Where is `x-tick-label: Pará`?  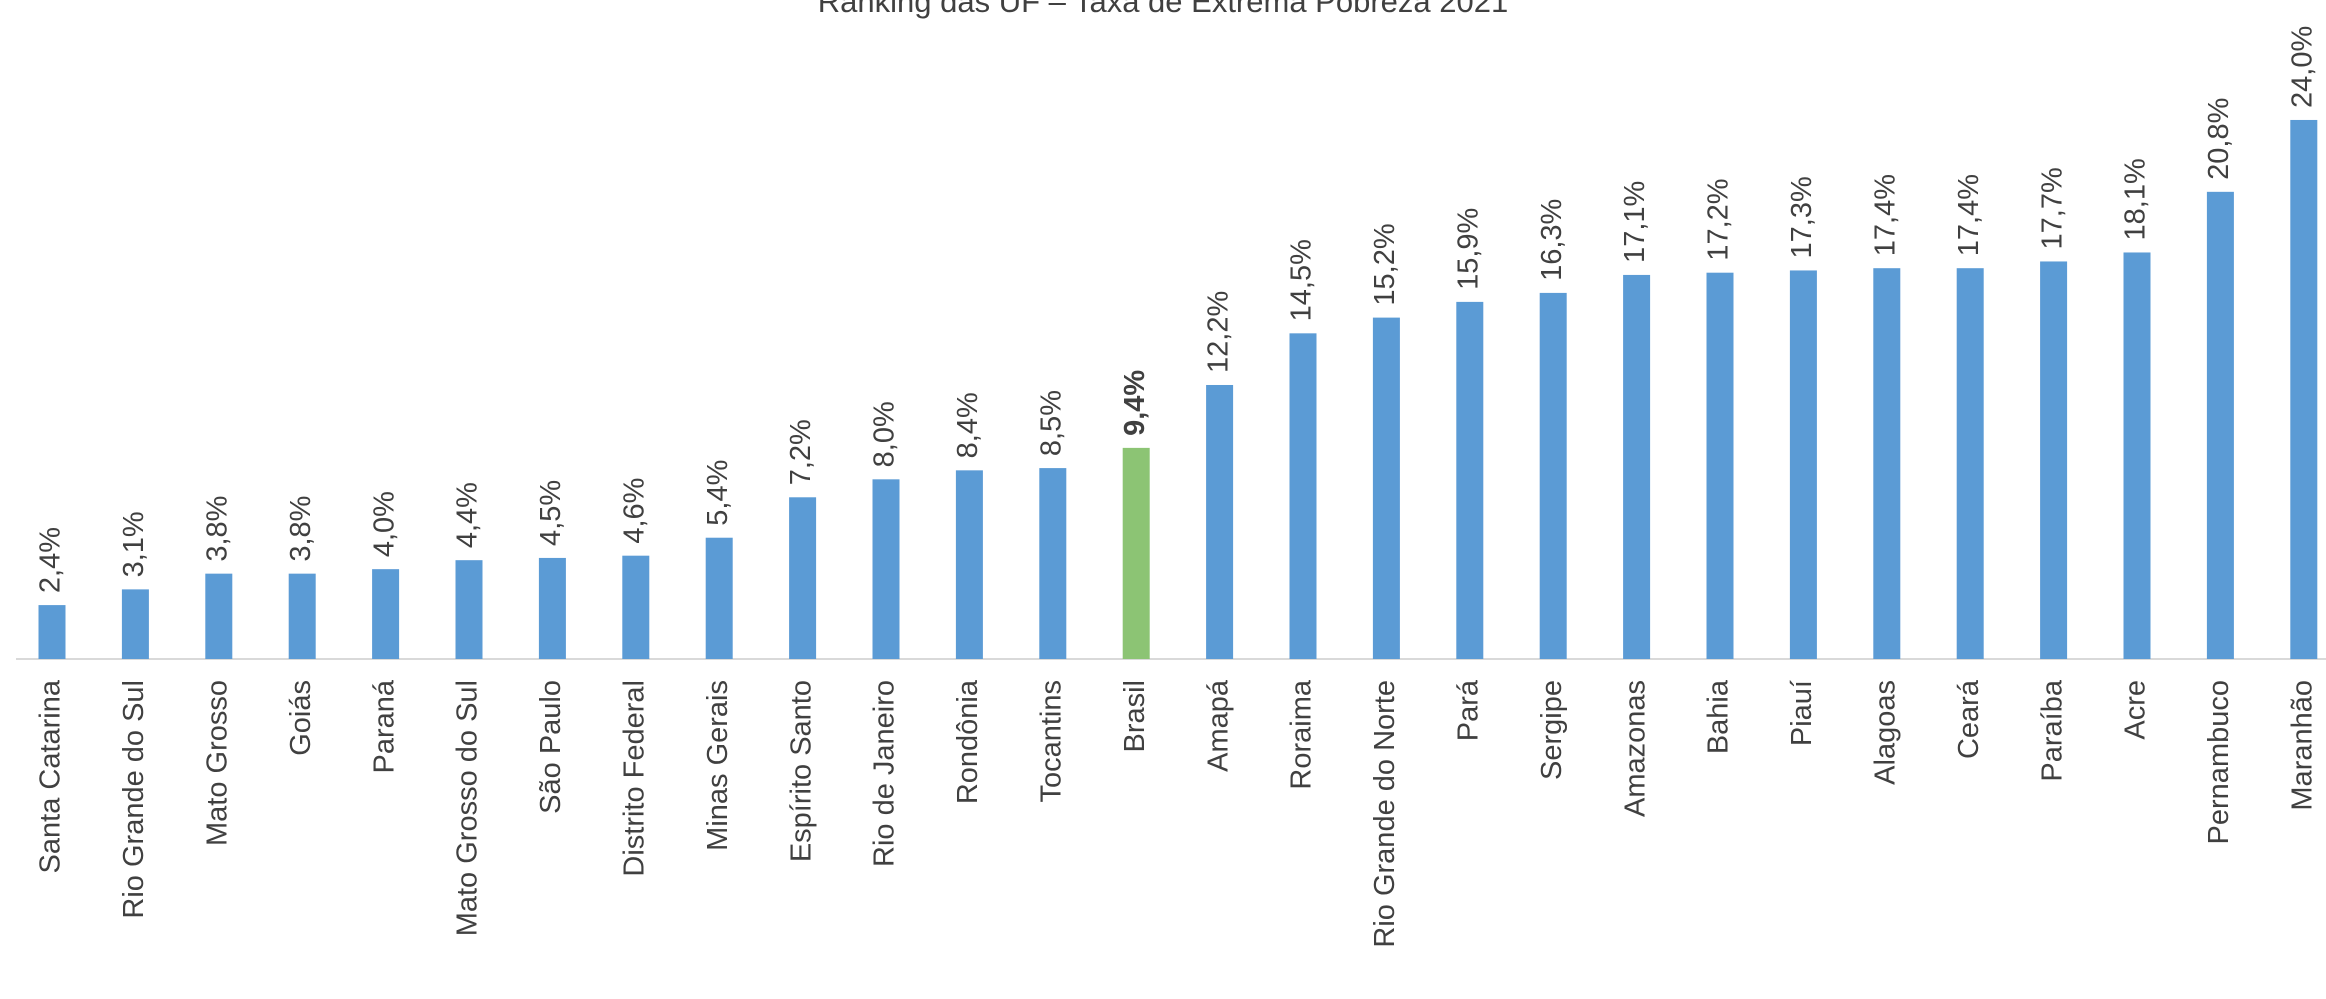
x-tick-label: Pará is located at coordinates (1468, 710).